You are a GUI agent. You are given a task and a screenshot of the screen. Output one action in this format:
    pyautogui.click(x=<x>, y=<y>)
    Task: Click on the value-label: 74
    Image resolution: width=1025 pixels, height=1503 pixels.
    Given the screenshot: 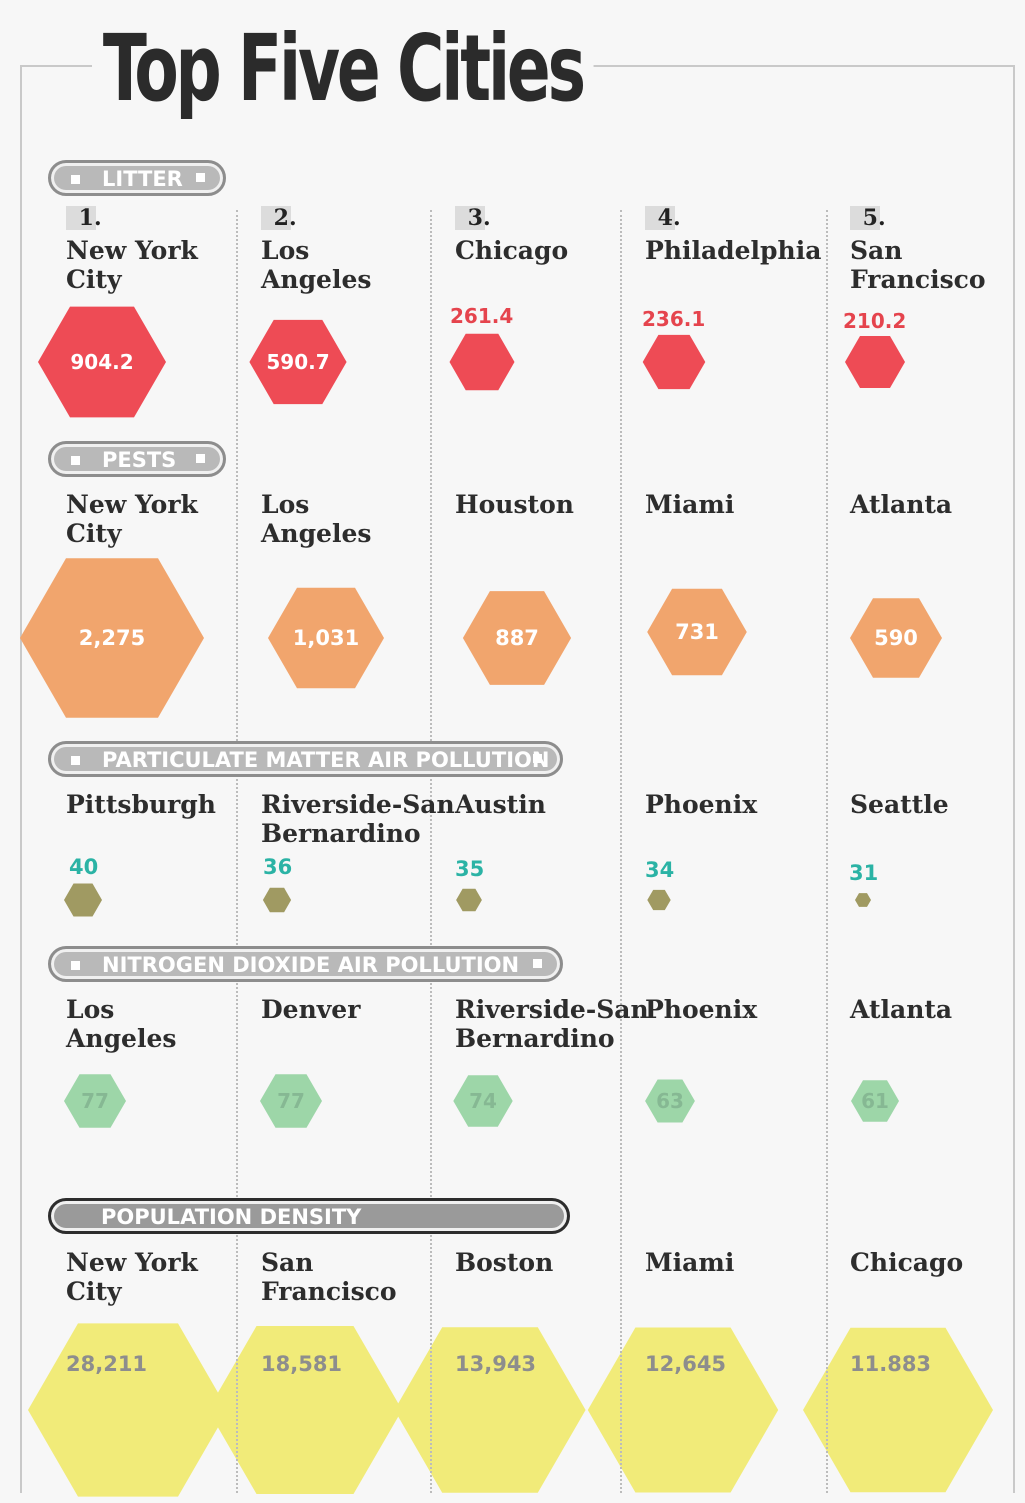 What is the action you would take?
    pyautogui.click(x=483, y=1101)
    